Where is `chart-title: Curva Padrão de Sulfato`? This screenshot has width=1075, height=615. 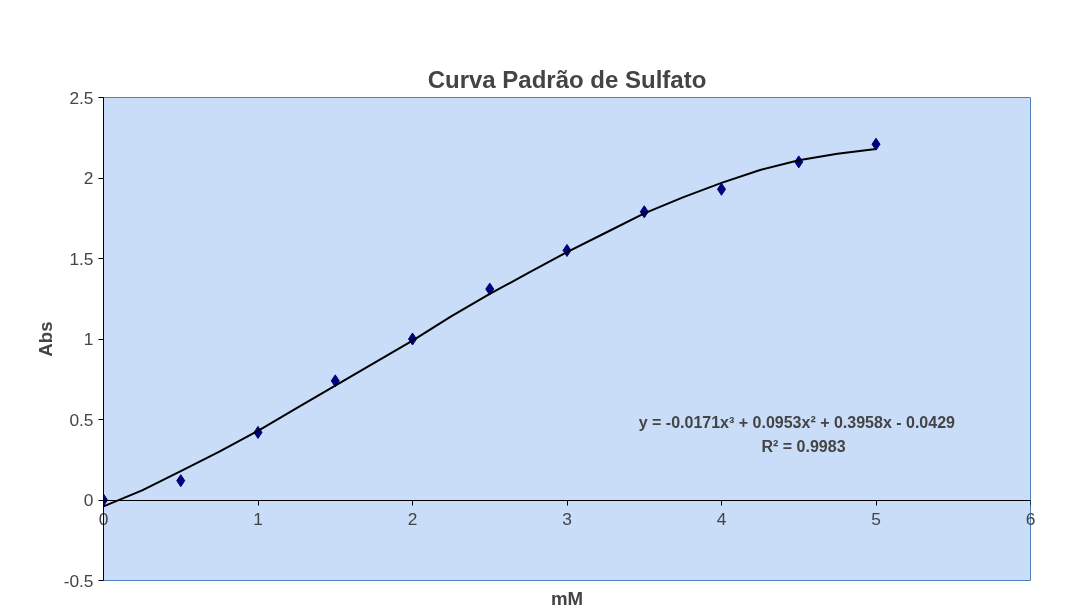 chart-title: Curva Padrão de Sulfato is located at coordinates (567, 79).